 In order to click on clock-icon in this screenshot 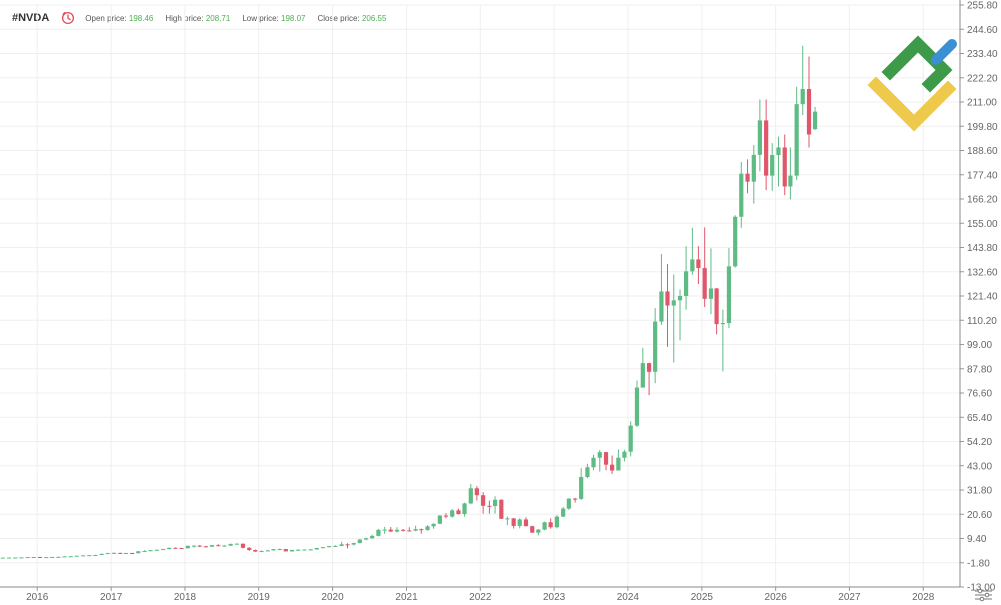, I will do `click(68, 18)`.